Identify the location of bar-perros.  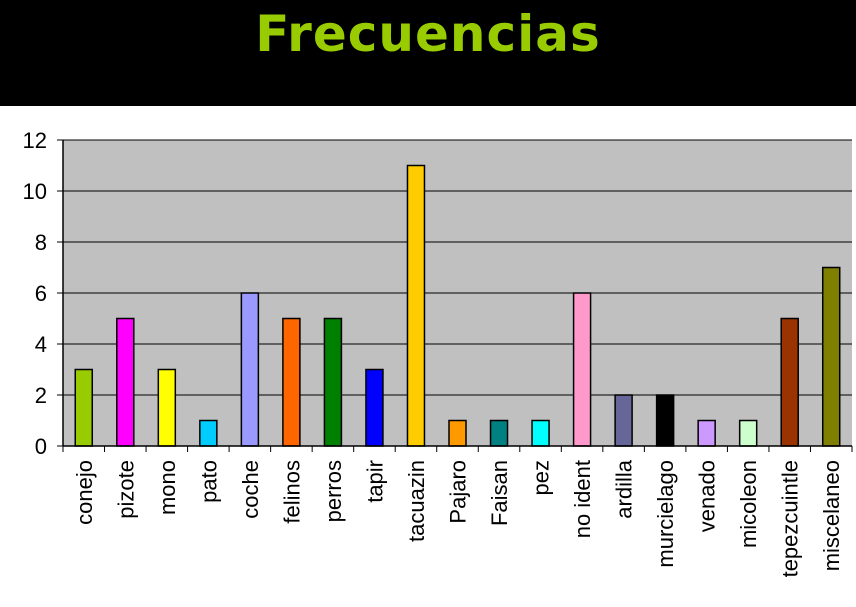
(333, 382).